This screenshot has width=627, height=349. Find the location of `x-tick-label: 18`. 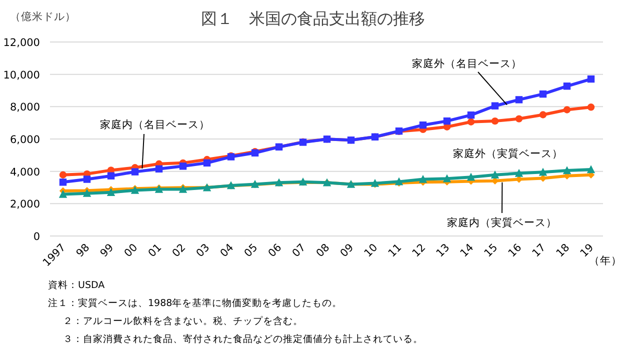

x-tick-label: 18 is located at coordinates (563, 251).